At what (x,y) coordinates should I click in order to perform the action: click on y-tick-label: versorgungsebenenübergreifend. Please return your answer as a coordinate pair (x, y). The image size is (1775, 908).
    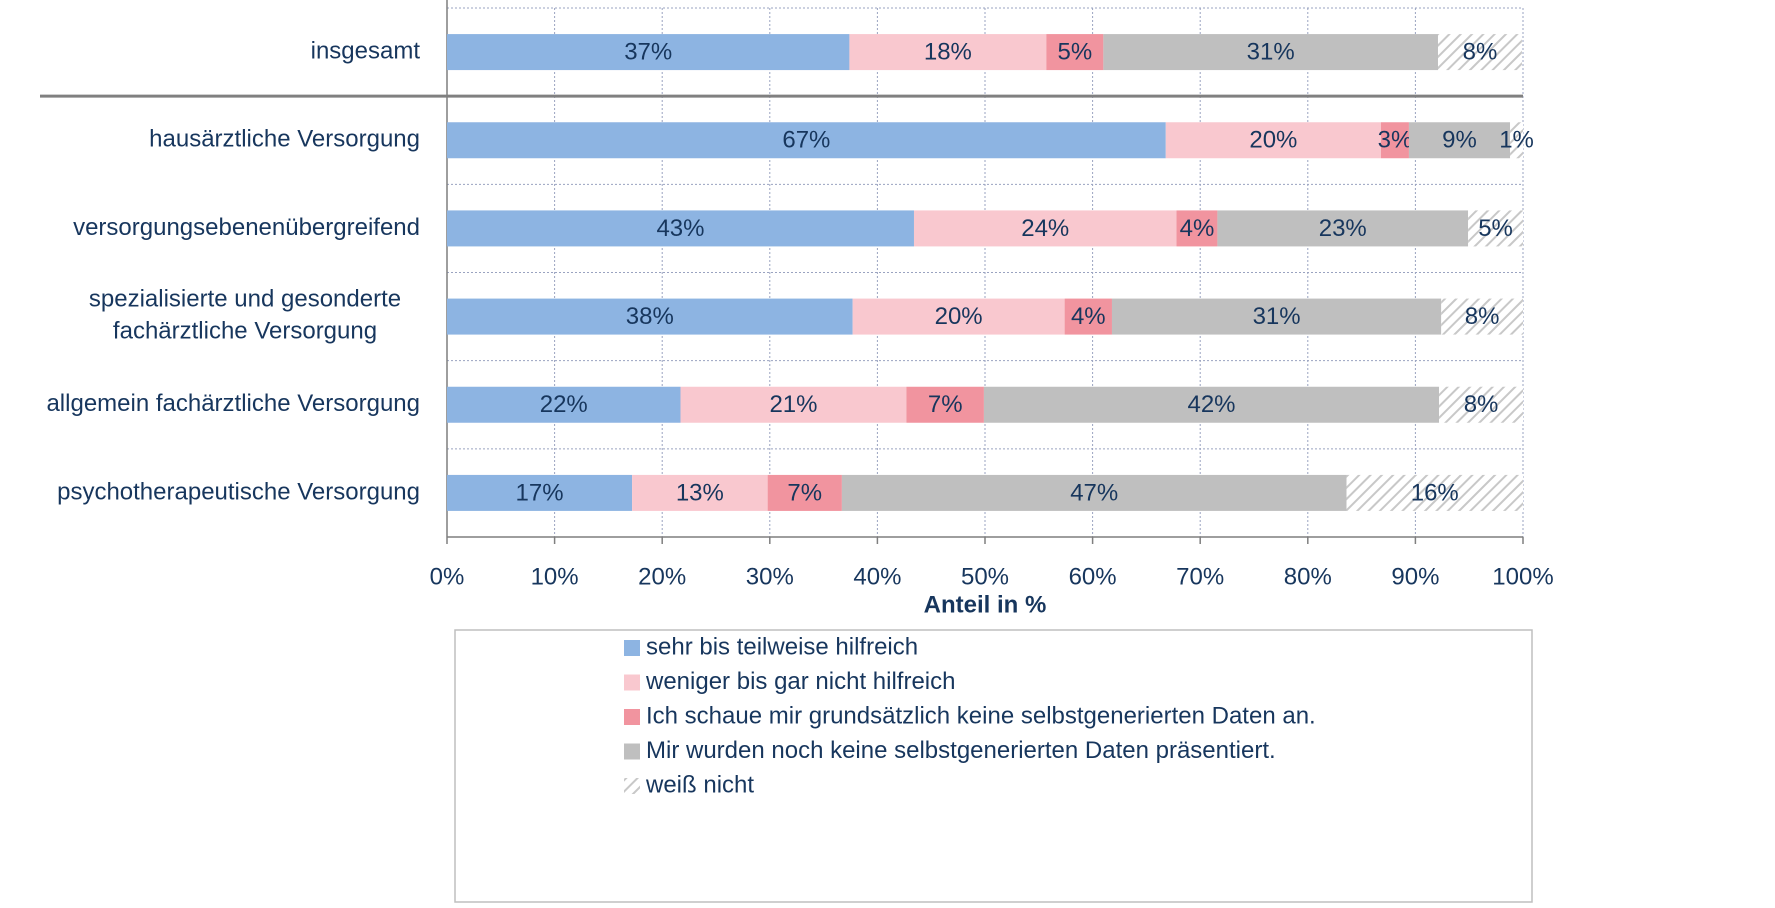
    Looking at the image, I should click on (246, 227).